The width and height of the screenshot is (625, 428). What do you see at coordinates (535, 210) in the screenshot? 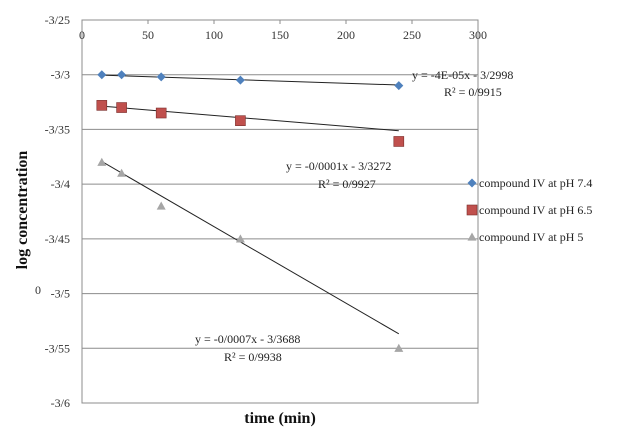
I see `legend-label: compound IV at pH 6.5` at bounding box center [535, 210].